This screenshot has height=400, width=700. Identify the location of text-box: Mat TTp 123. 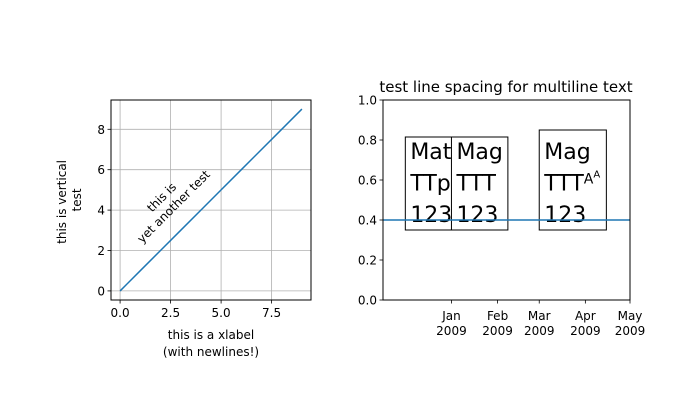
(431, 183).